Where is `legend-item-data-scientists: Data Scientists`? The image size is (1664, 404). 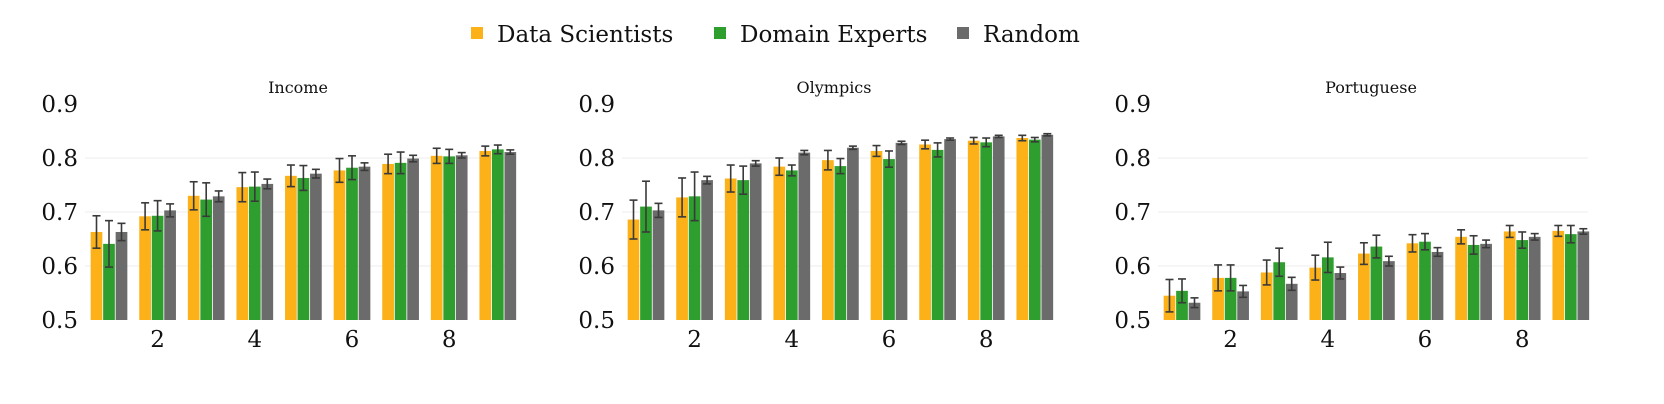 legend-item-data-scientists: Data Scientists is located at coordinates (572, 35).